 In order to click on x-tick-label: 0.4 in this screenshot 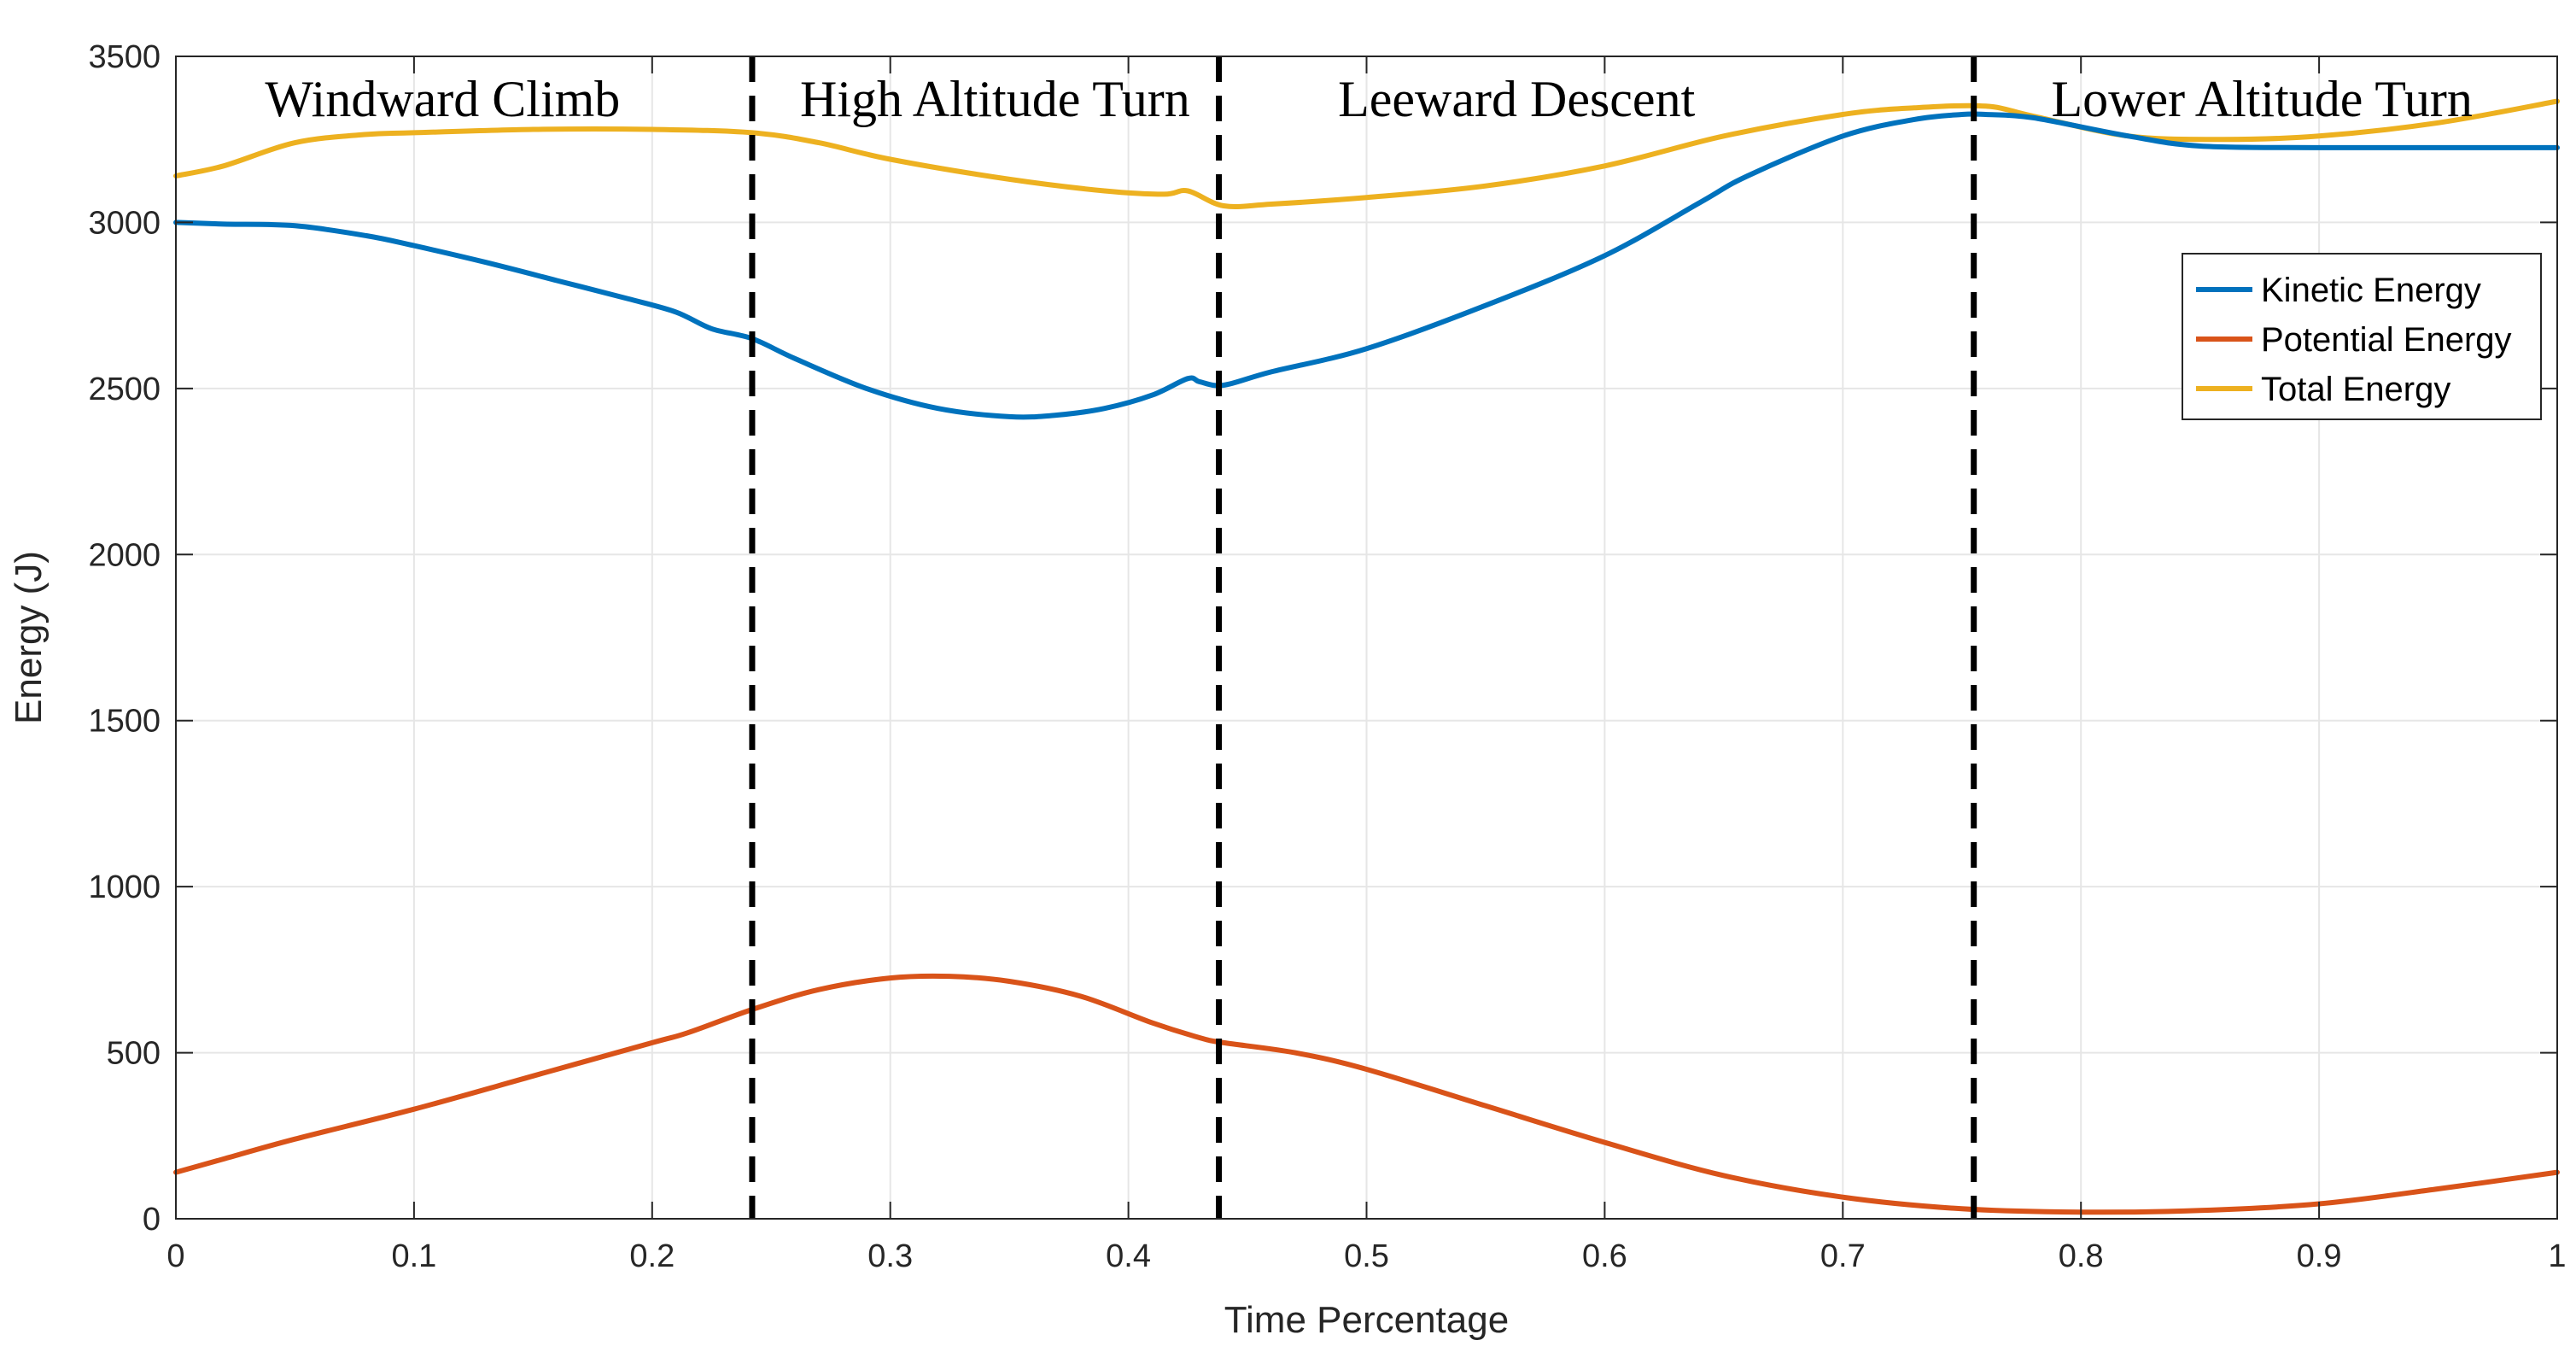, I will do `click(1128, 1256)`.